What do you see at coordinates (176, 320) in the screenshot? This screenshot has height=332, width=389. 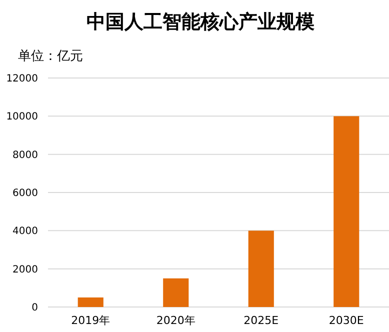 I see `x-tick-label: 2020年` at bounding box center [176, 320].